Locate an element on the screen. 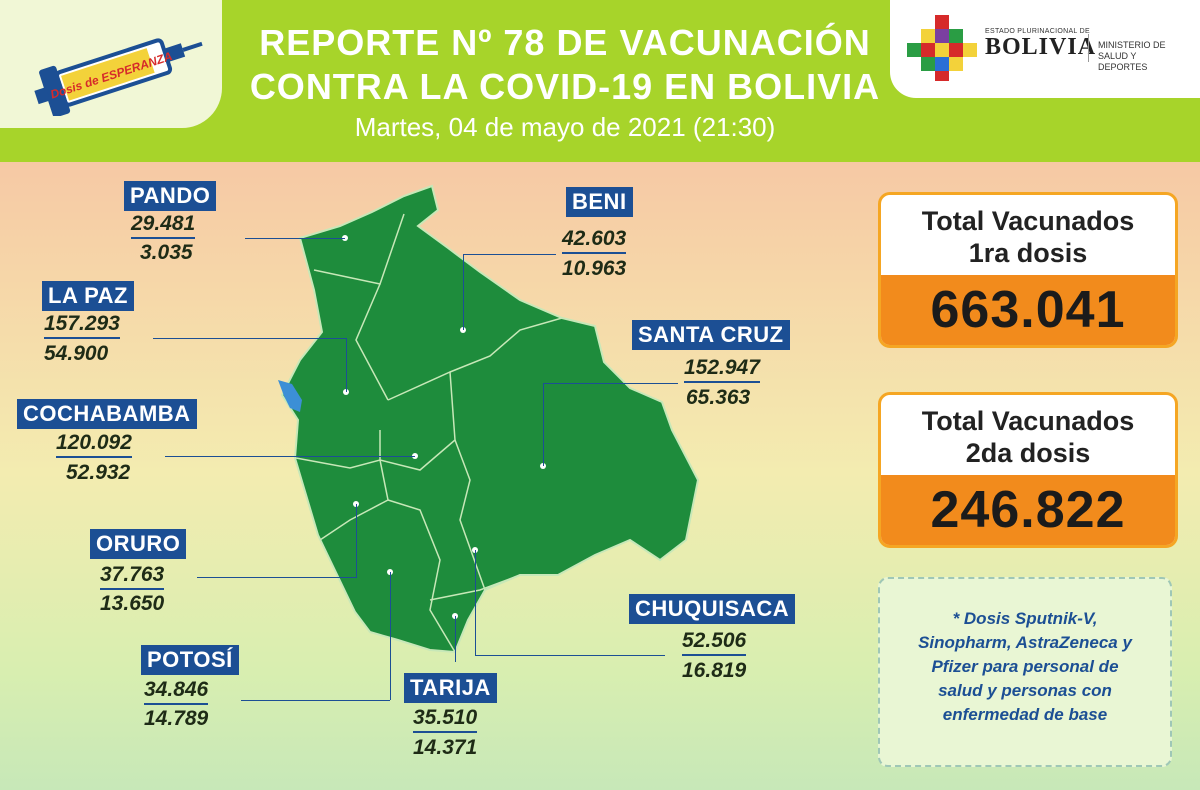 The image size is (1200, 790). dept-tag-lapaz: LA PAZ is located at coordinates (88, 296).